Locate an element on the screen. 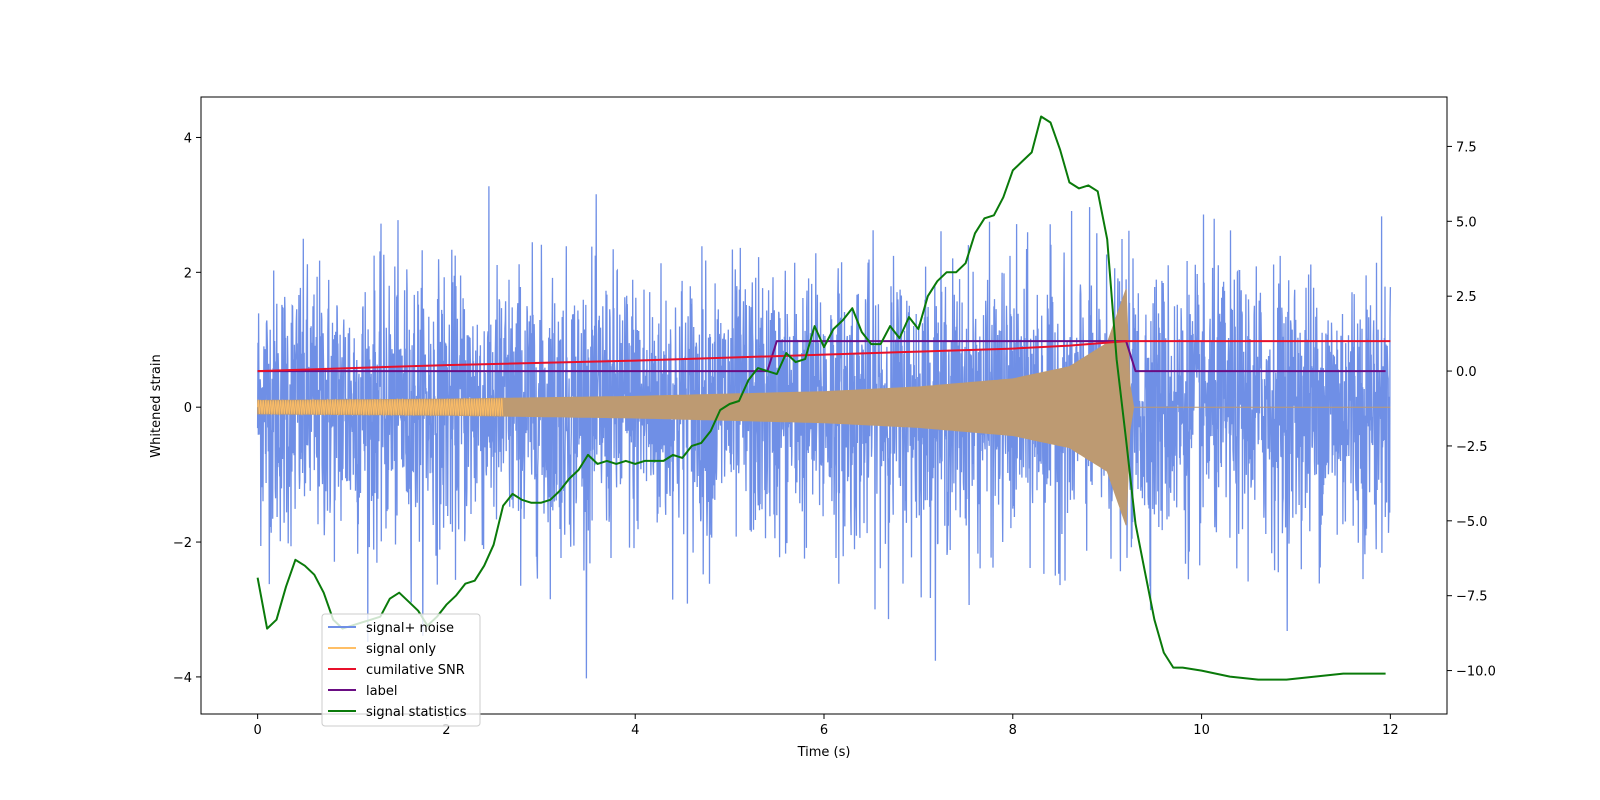  y-tick-label: 0 is located at coordinates (188, 408).